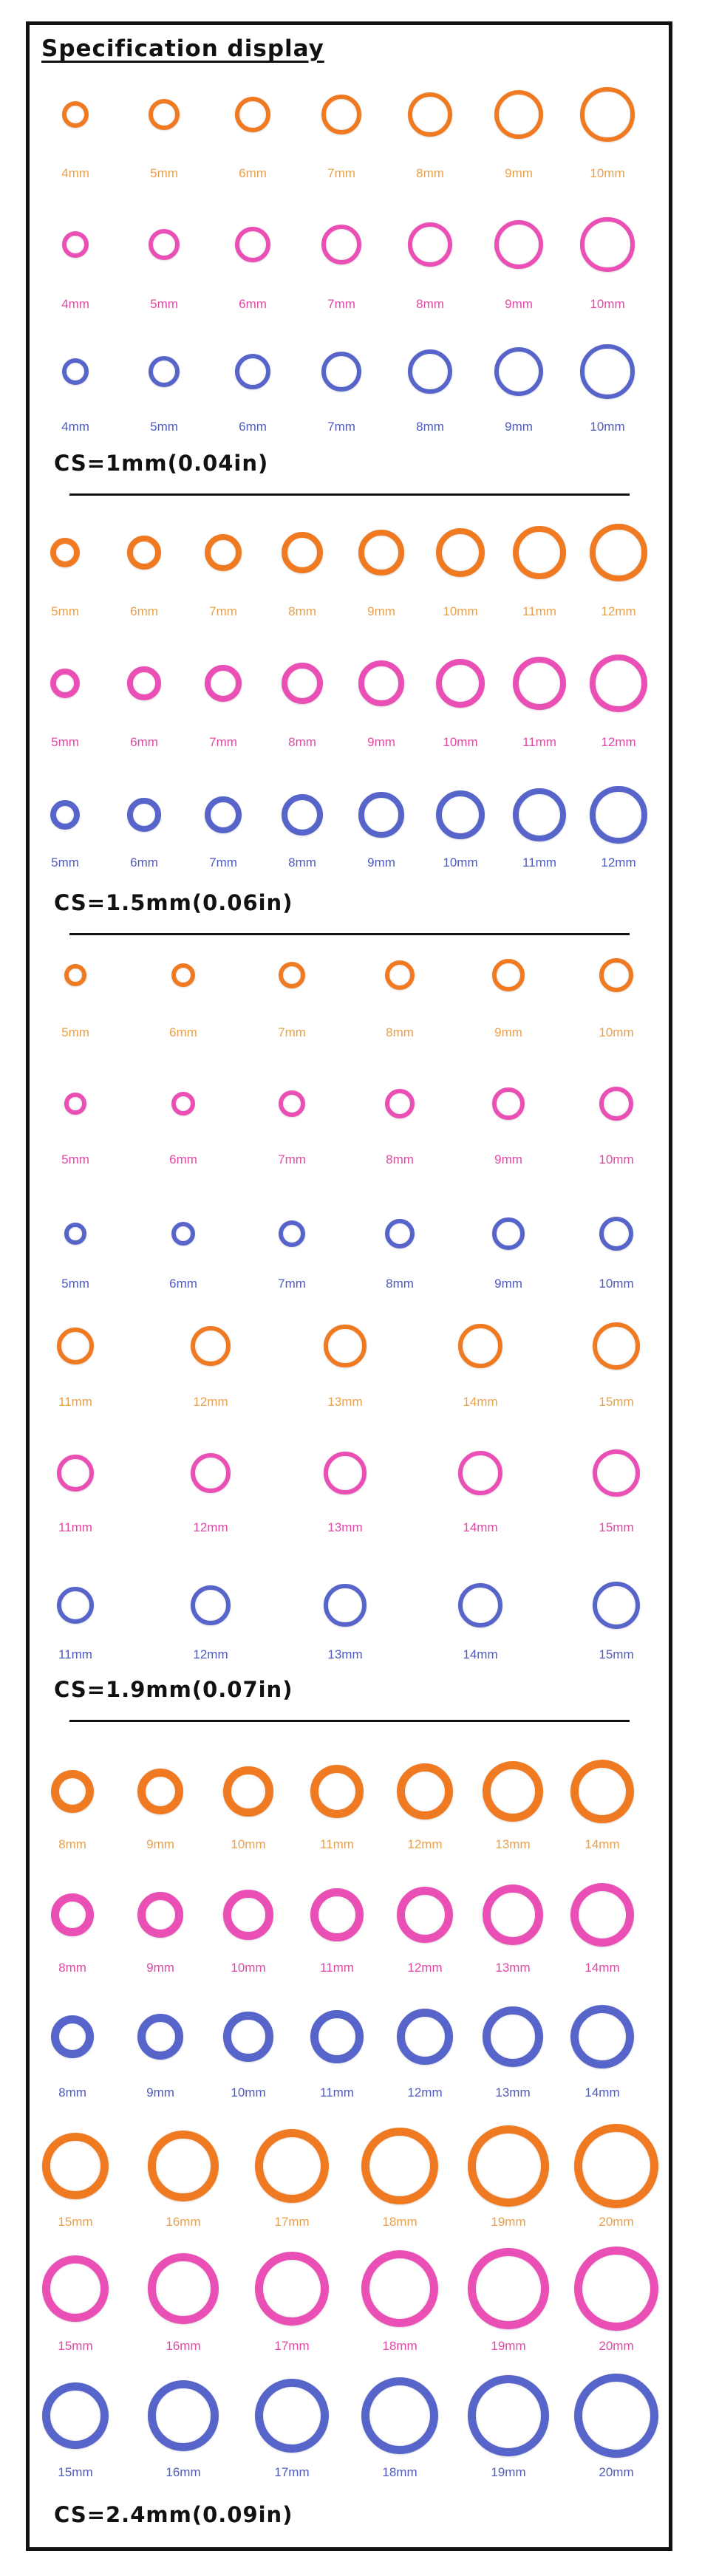  Describe the element at coordinates (349, 934) in the screenshot. I see `section-divider` at that location.